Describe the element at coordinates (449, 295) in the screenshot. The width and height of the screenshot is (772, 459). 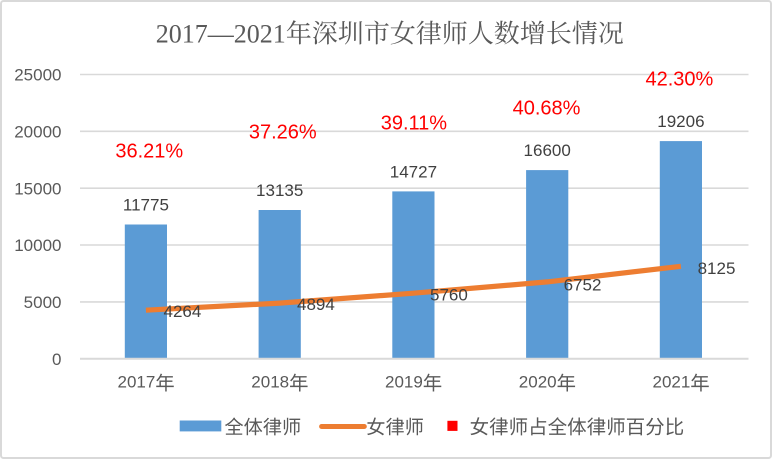
I see `svg-text: 5760` at that location.